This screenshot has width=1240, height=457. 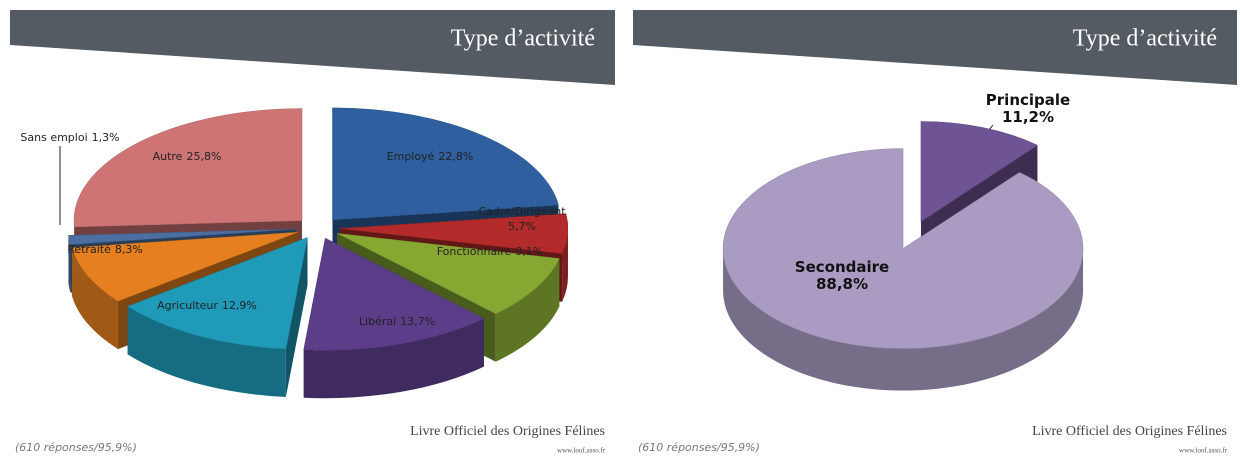 What do you see at coordinates (187, 305) in the screenshot?
I see `slice-category: Agriculteur` at bounding box center [187, 305].